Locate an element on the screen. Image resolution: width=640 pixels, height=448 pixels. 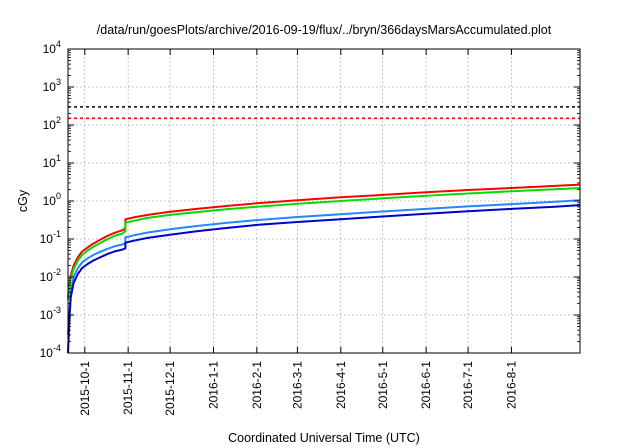
y-axis-title: cGy is located at coordinates (23, 200).